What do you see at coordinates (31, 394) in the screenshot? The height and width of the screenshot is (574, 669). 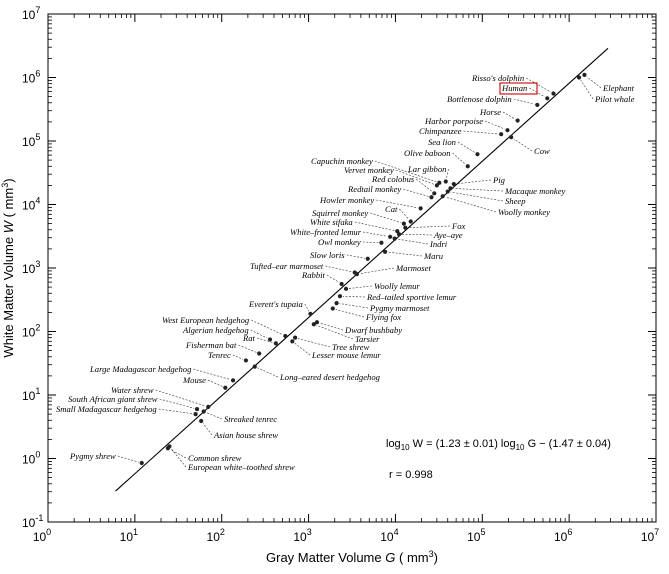 I see `y-tick-label: 10¹` at bounding box center [31, 394].